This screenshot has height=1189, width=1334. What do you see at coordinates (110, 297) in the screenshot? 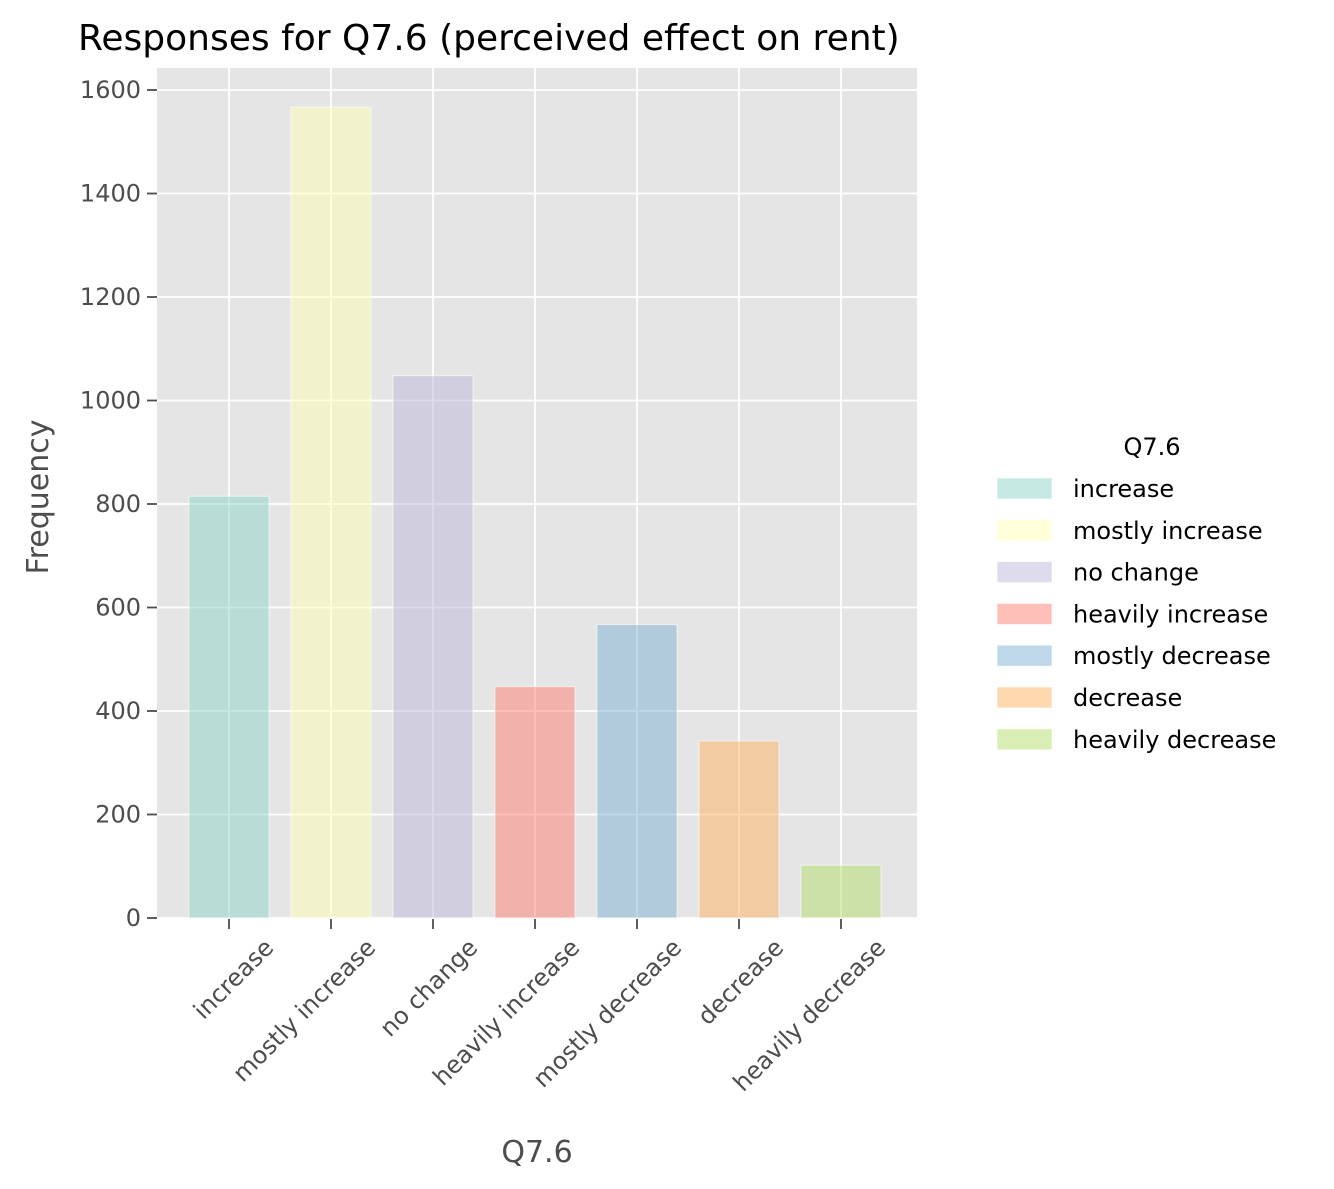
I see `y-tick-label: 1200` at bounding box center [110, 297].